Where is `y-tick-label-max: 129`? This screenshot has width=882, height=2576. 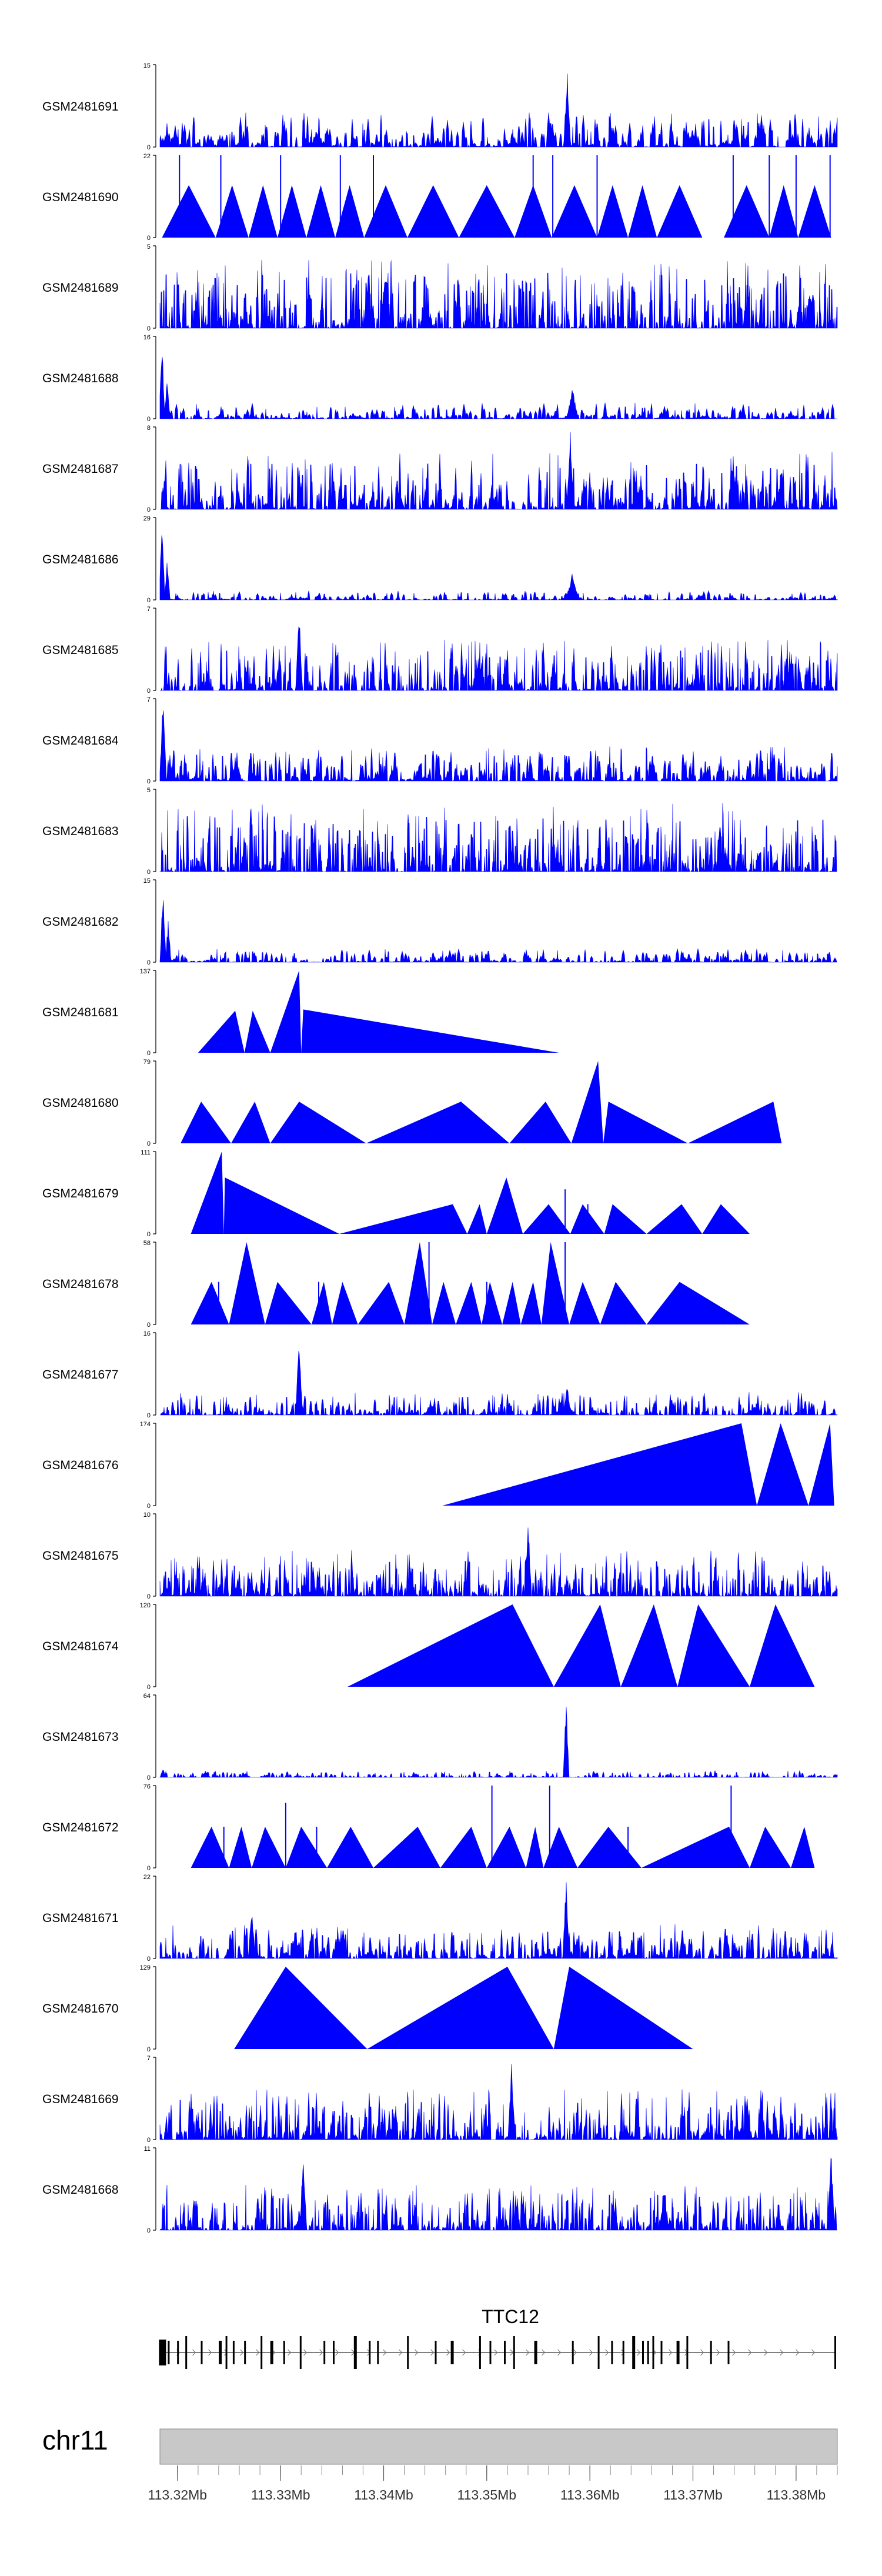 y-tick-label-max: 129 is located at coordinates (145, 1967).